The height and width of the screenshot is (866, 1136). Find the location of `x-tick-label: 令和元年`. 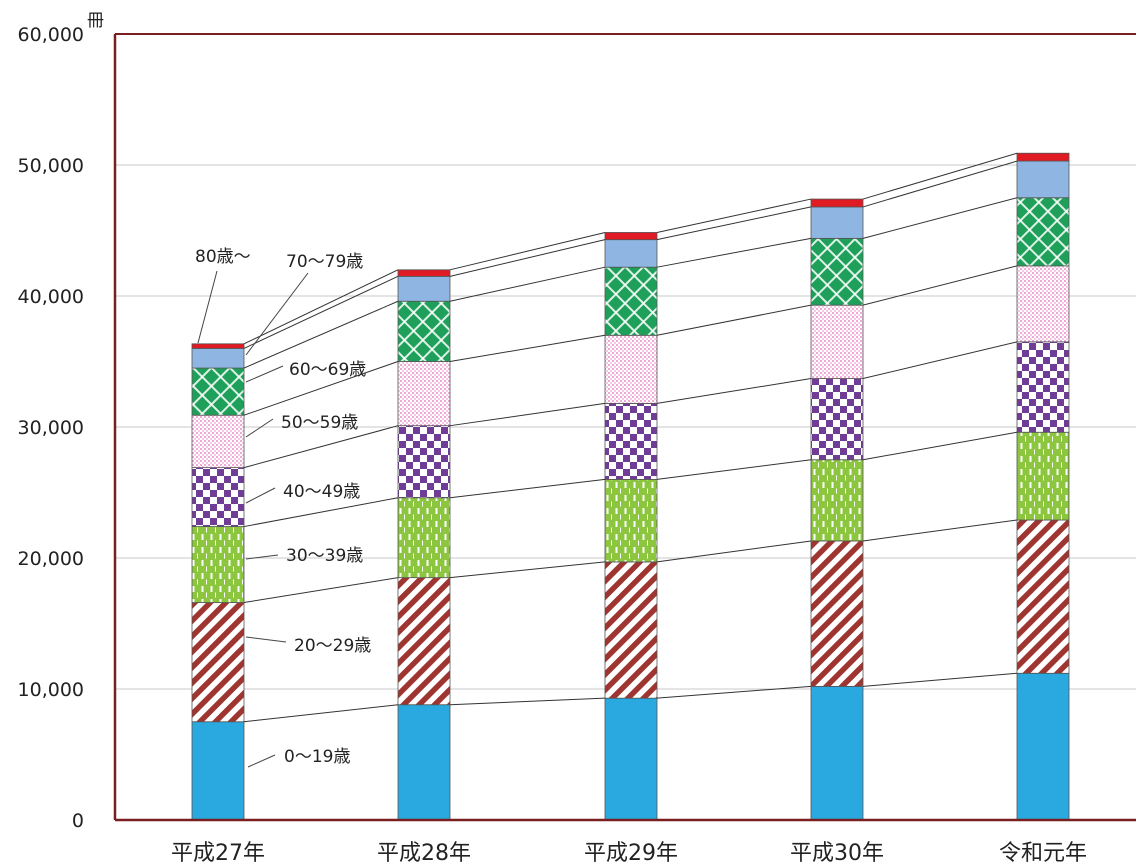

x-tick-label: 令和元年 is located at coordinates (1043, 853).